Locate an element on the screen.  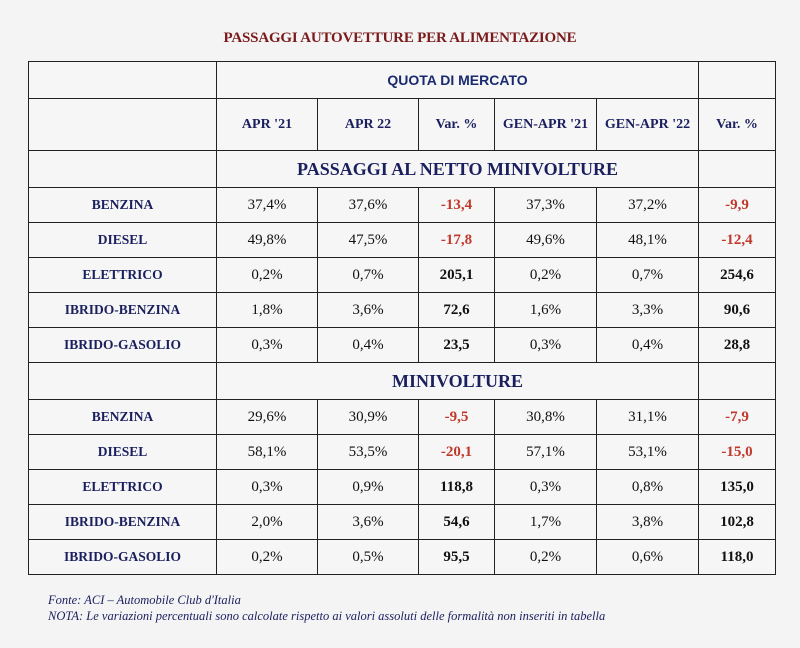
column-header: GEN-APR '21 is located at coordinates (545, 124).